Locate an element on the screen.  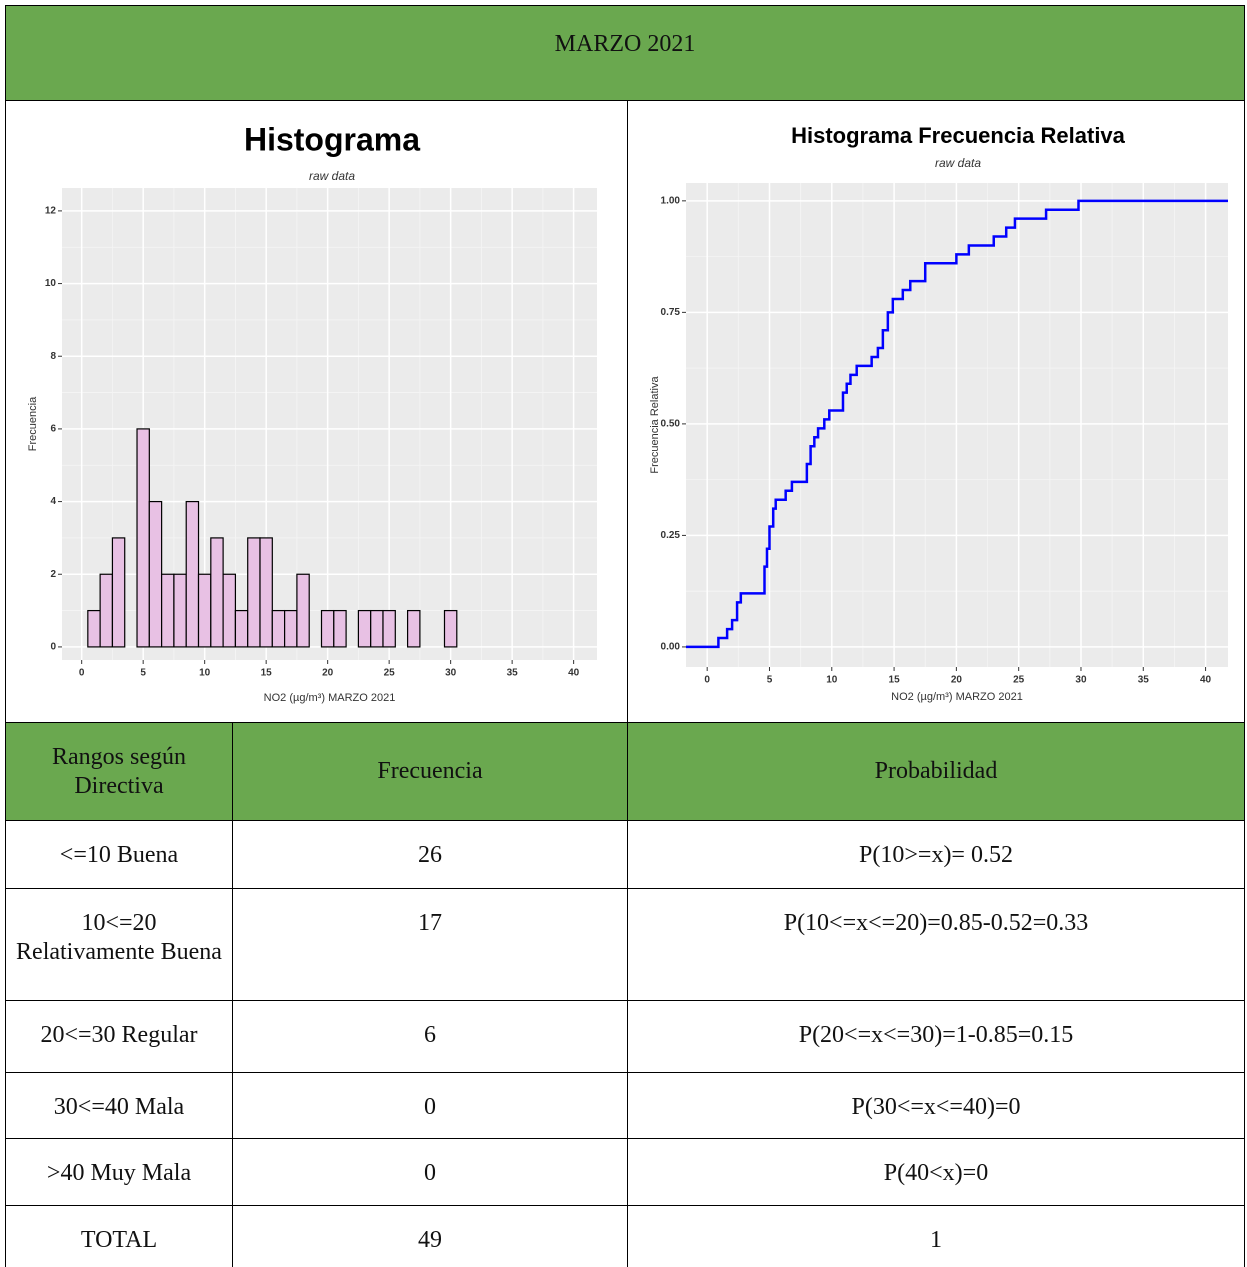
cell-text: P(30<=x<=40)=0 is located at coordinates (936, 1107).